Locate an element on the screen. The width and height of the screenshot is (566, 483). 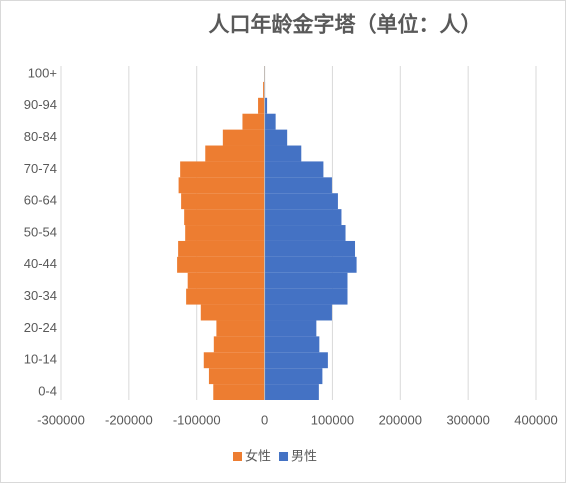
legend-label: 男性 is located at coordinates (304, 455).